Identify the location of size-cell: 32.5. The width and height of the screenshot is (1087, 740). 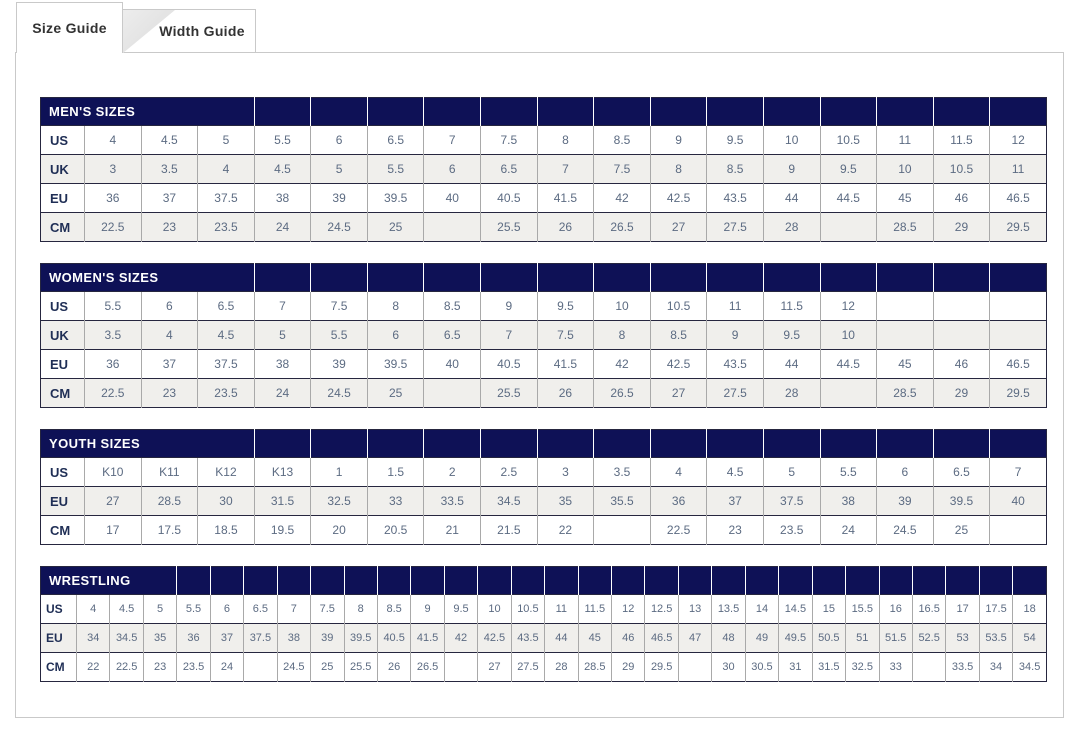
(339, 501).